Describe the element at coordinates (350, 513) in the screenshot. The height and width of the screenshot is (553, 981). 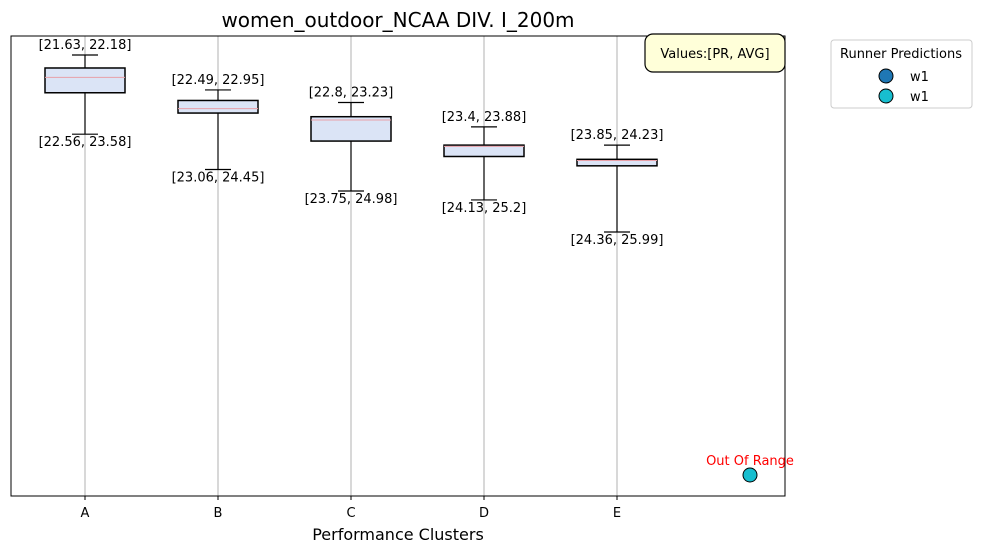
I see `x-tick-label-c: C` at that location.